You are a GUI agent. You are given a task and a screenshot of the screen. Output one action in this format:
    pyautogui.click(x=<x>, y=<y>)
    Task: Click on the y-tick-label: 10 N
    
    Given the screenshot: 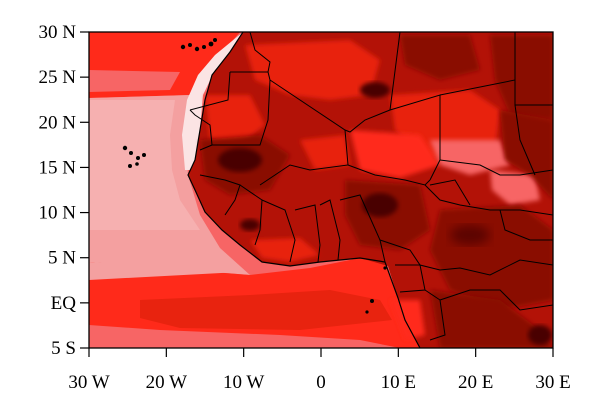 What is the action you would take?
    pyautogui.click(x=58, y=213)
    